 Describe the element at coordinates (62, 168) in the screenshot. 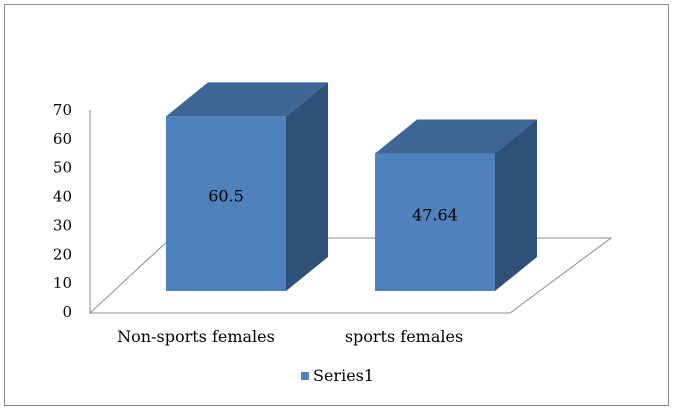

I see `y-tick-label: 50` at that location.